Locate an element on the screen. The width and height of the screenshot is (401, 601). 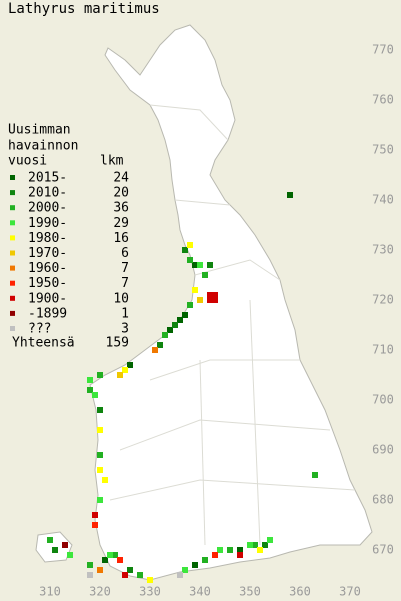
legend-label: 2000- is located at coordinates (47, 208).